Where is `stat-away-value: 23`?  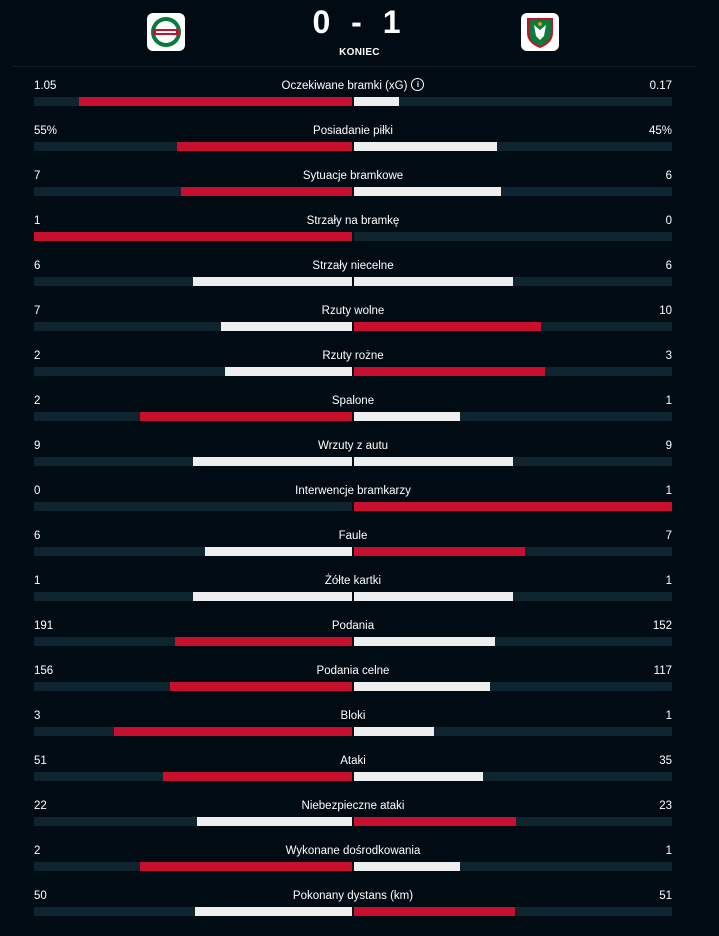
stat-away-value: 23 is located at coordinates (665, 806).